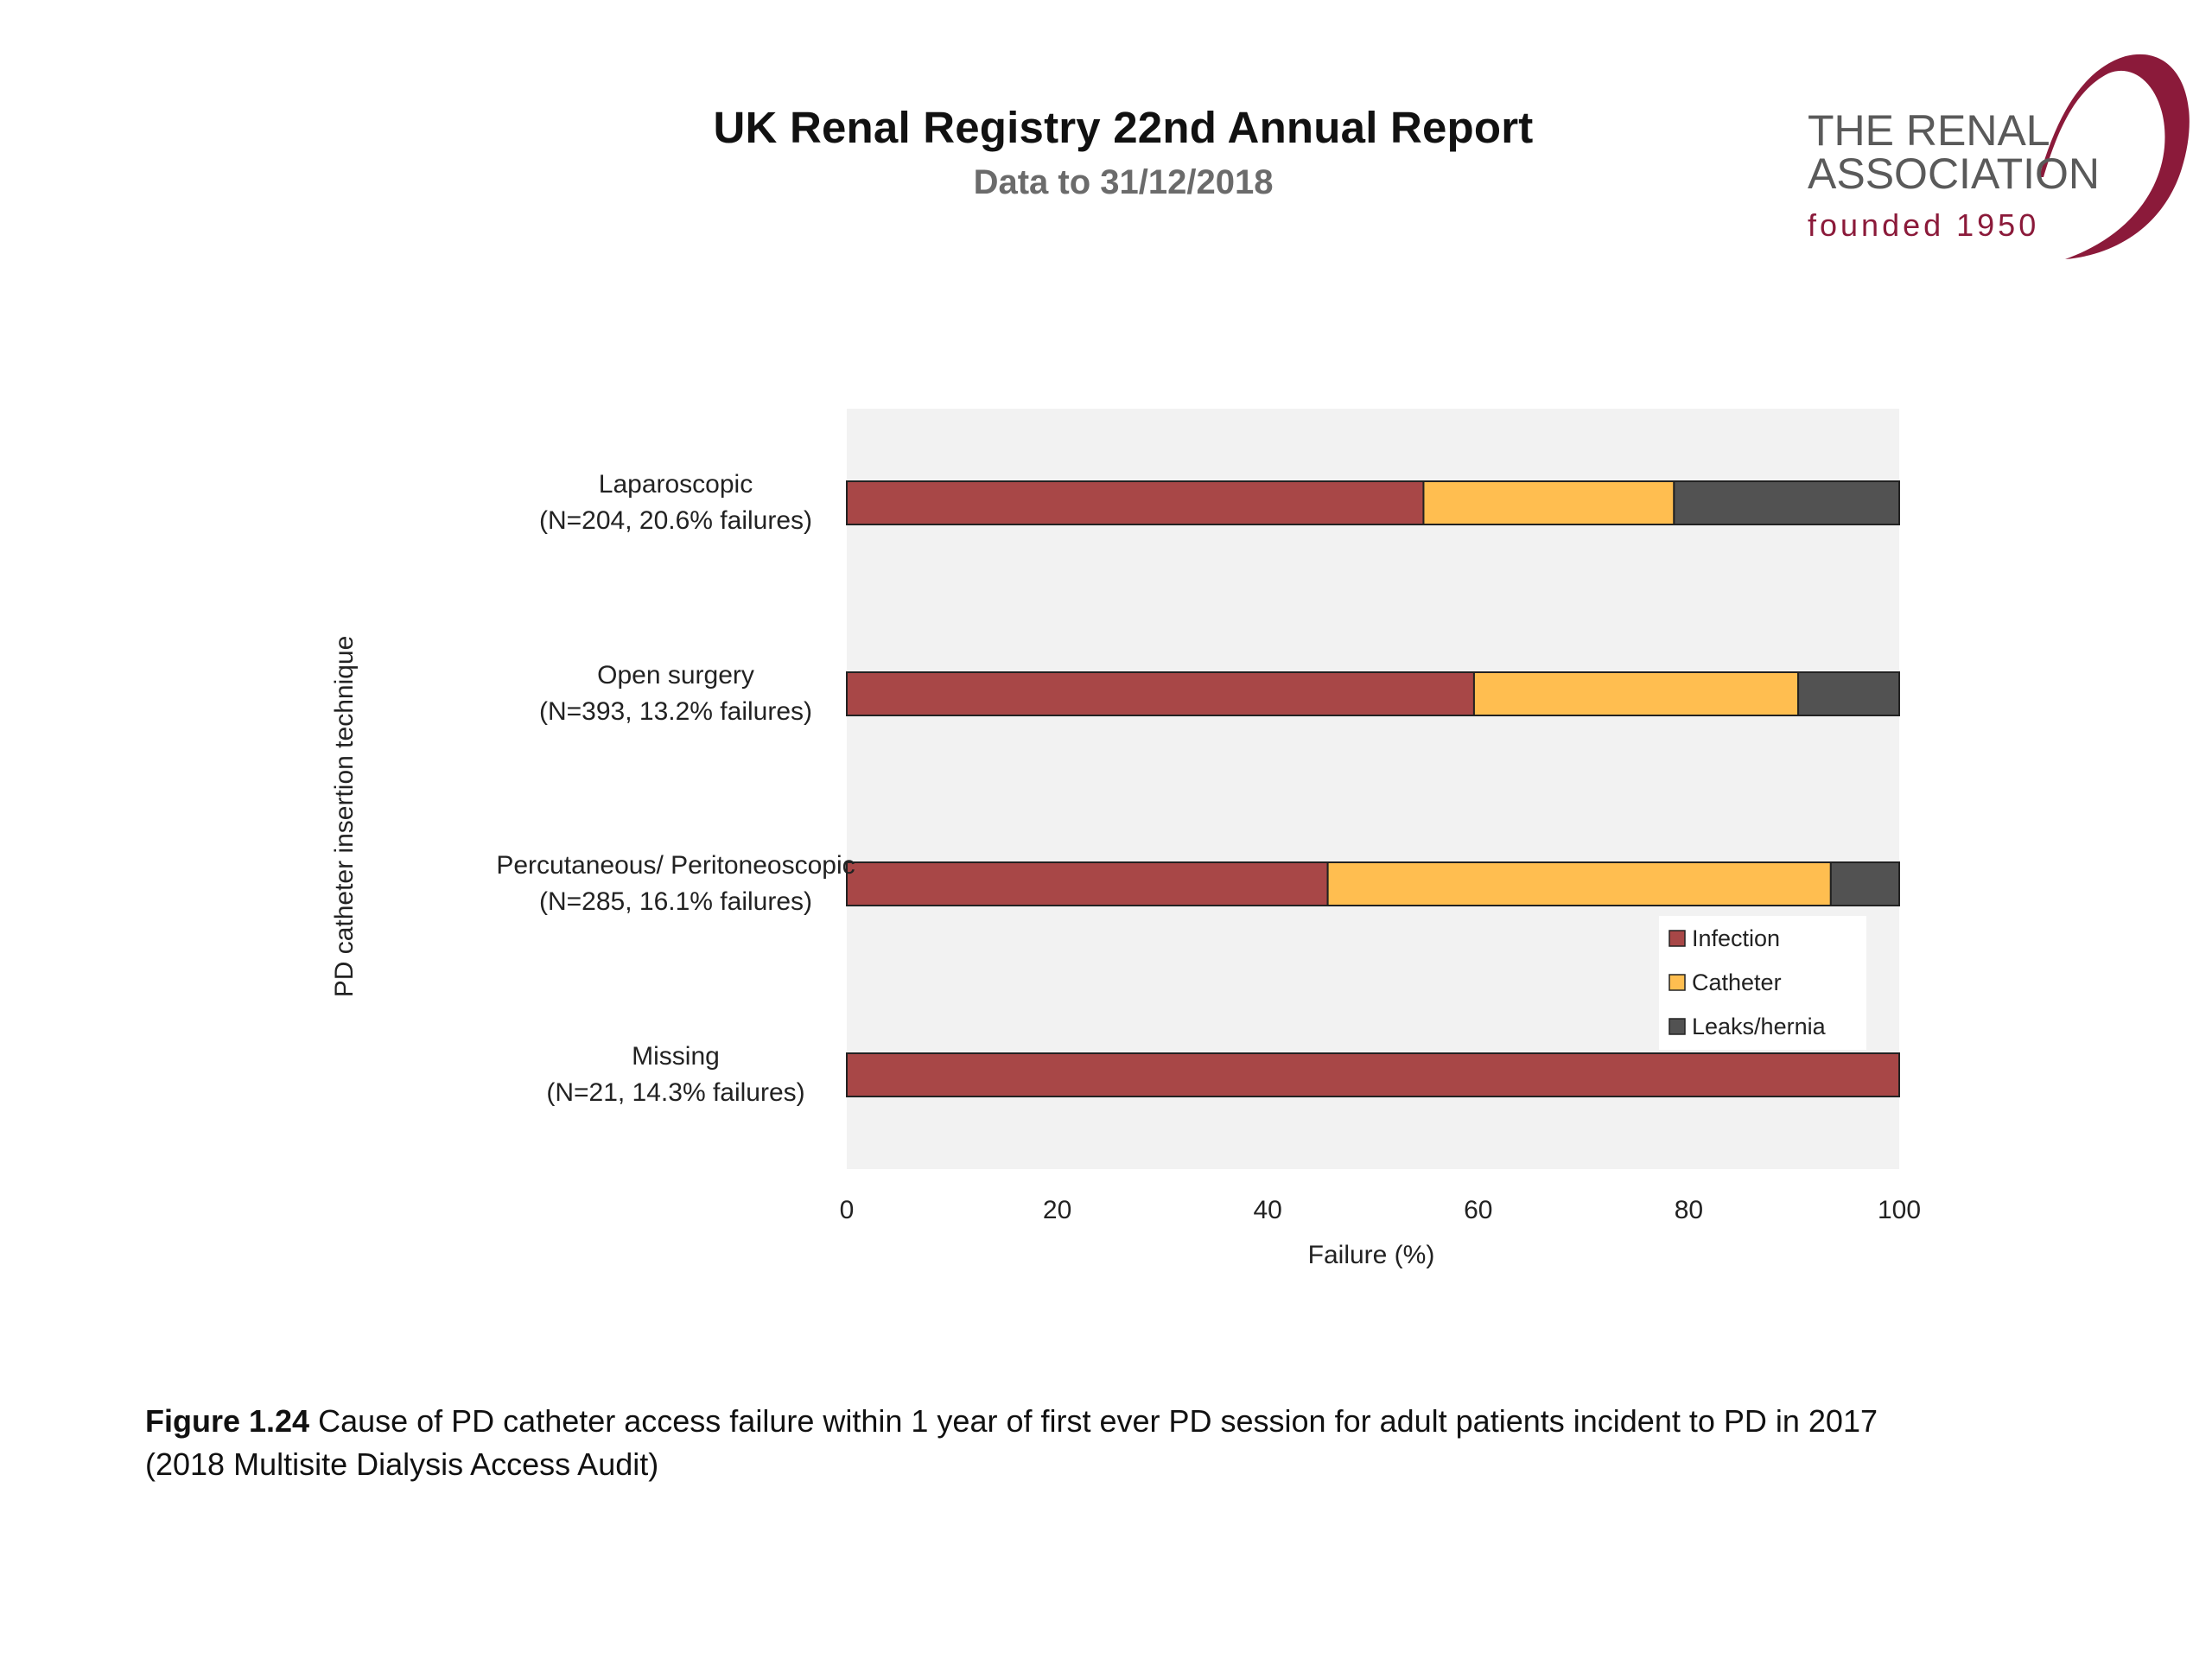 The image size is (2212, 1659). I want to click on x-axis-ticks: 0 20 40 60 80 100, so click(1380, 1210).